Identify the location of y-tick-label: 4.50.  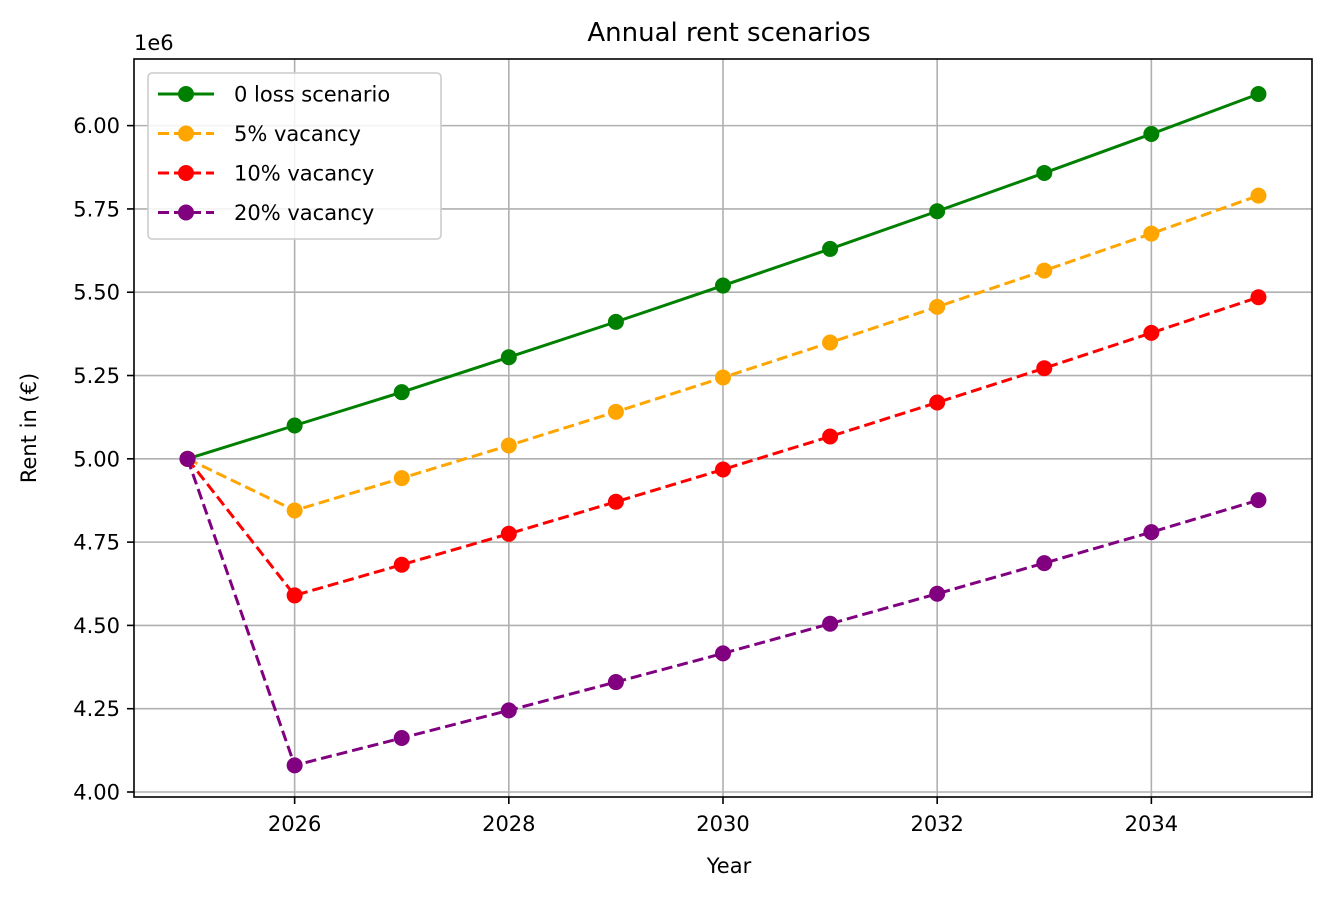
(96, 626).